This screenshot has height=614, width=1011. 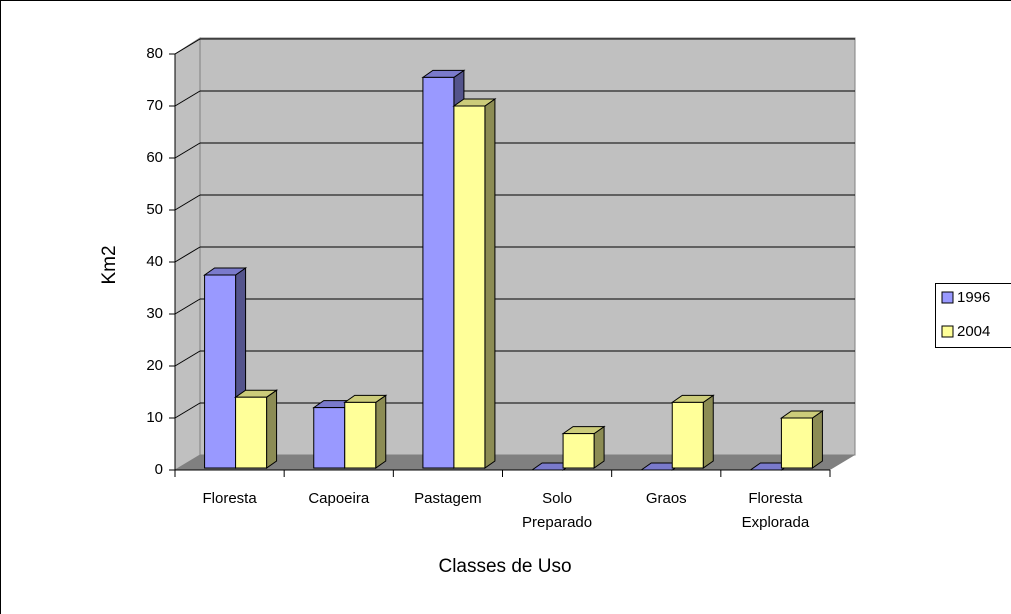 What do you see at coordinates (666, 498) in the screenshot?
I see `x-tick-label: Graos` at bounding box center [666, 498].